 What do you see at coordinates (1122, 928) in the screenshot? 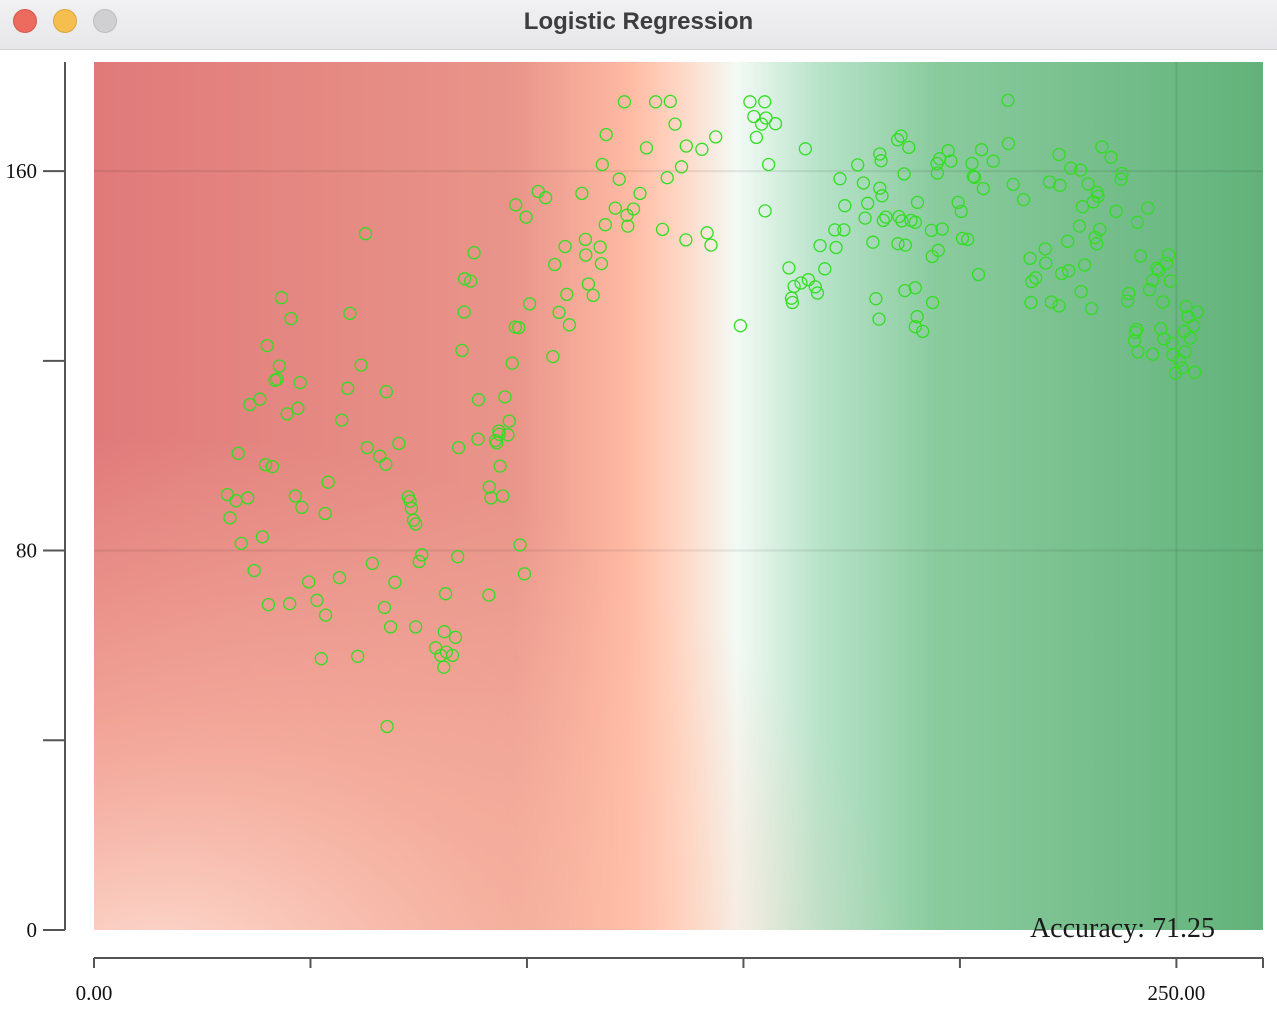
I see `accuracy-annotation: Accuracy: 71.25` at bounding box center [1122, 928].